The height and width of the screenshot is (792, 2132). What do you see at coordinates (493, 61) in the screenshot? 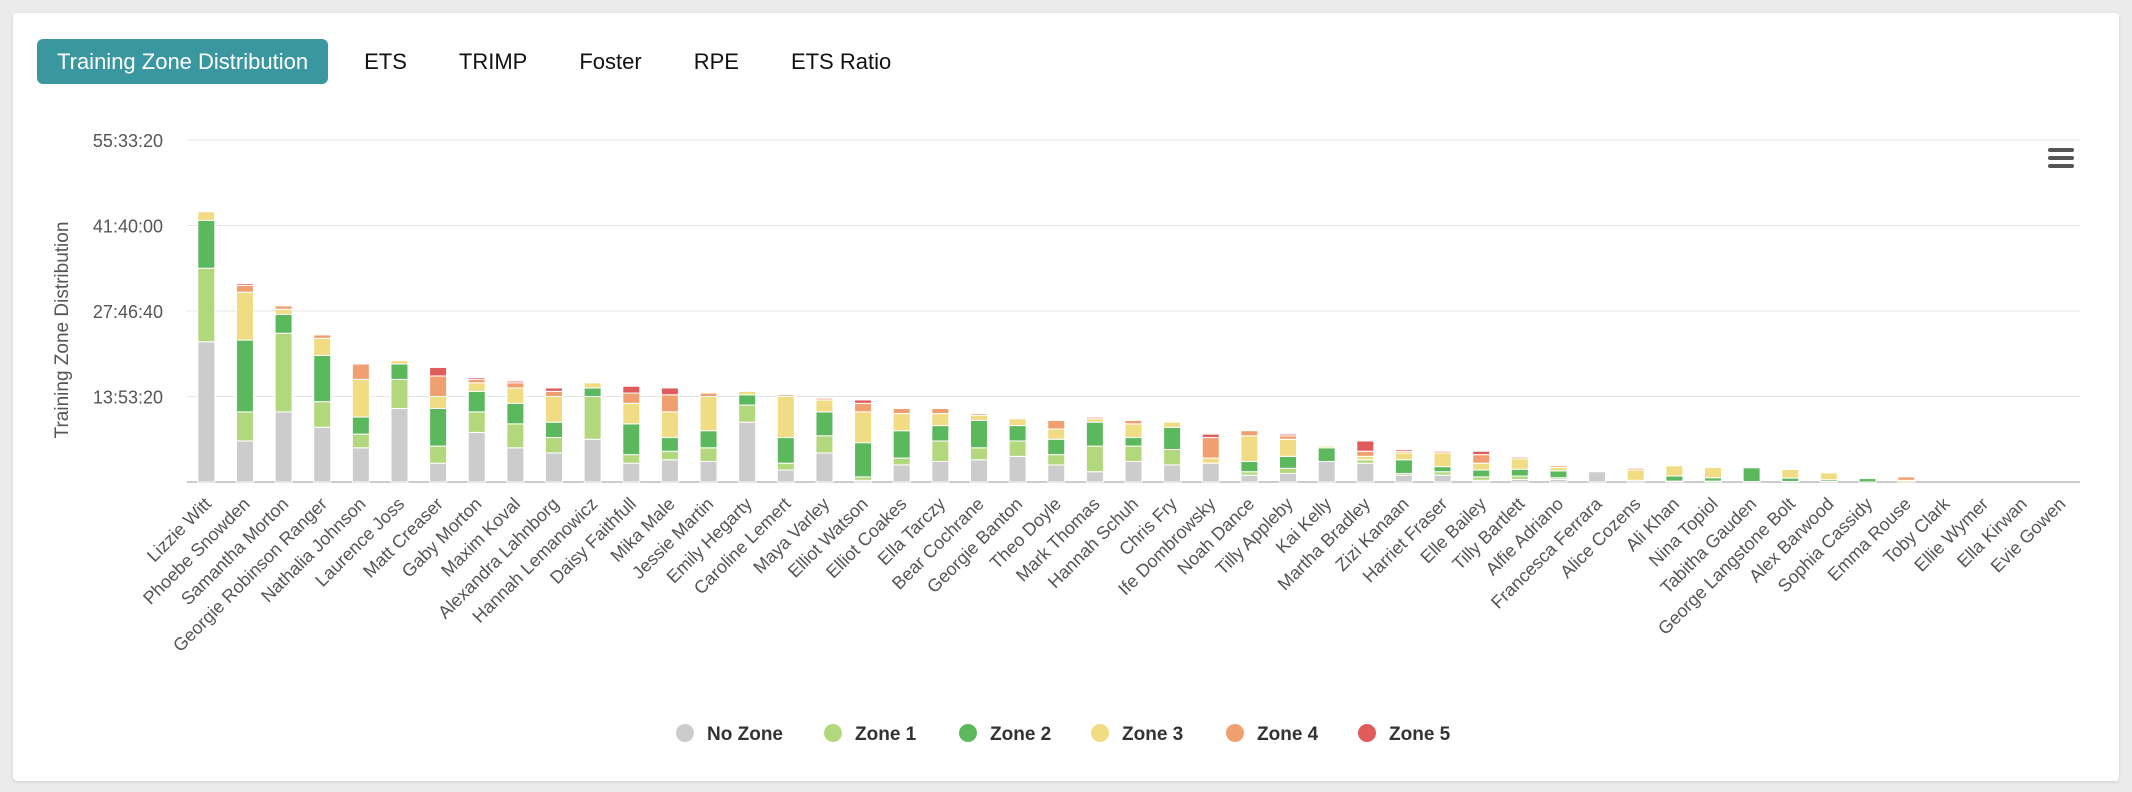
I see `tab-trimp: TRIMP` at bounding box center [493, 61].